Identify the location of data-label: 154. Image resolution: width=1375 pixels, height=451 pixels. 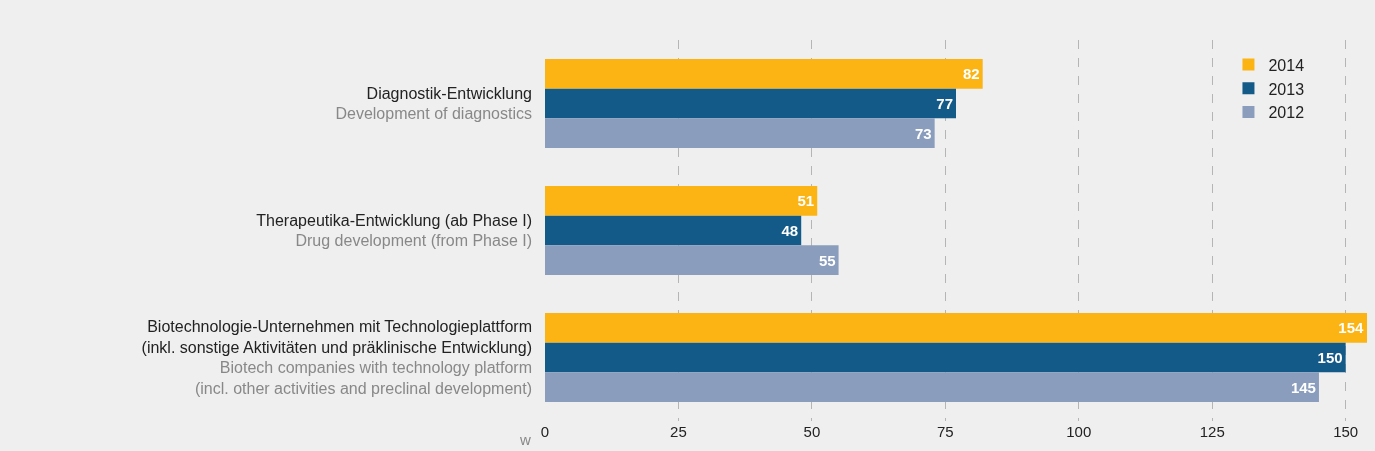
(1351, 328).